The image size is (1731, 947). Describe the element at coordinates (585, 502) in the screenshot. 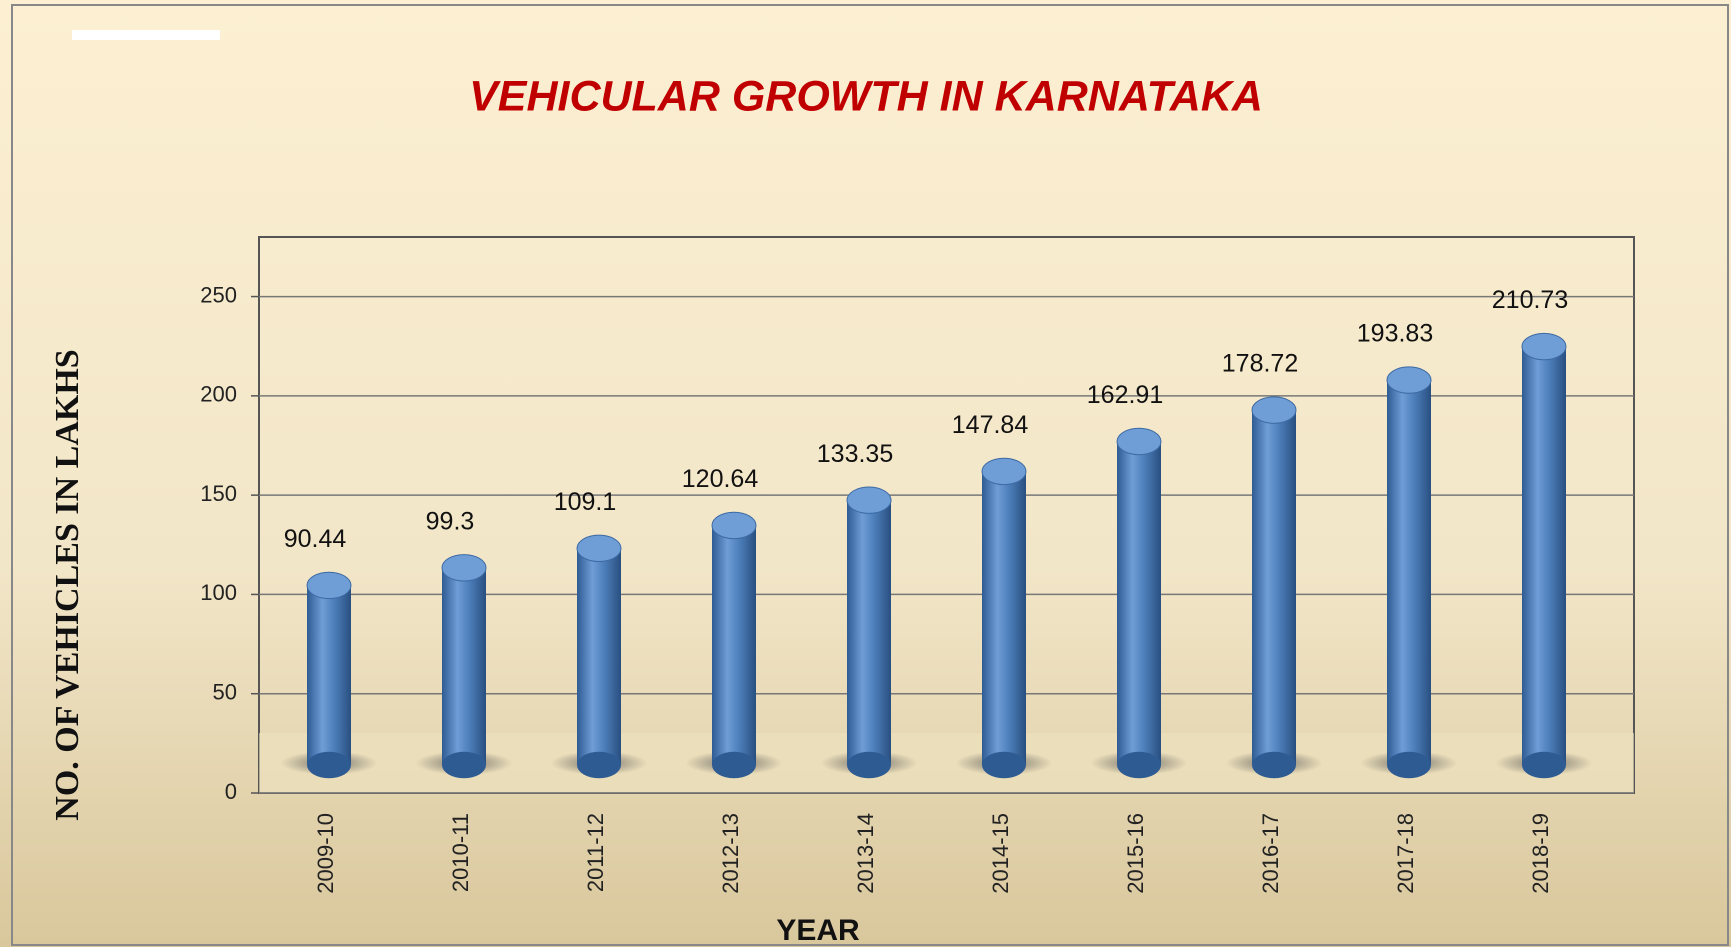

I see `value-label: 109.1` at that location.